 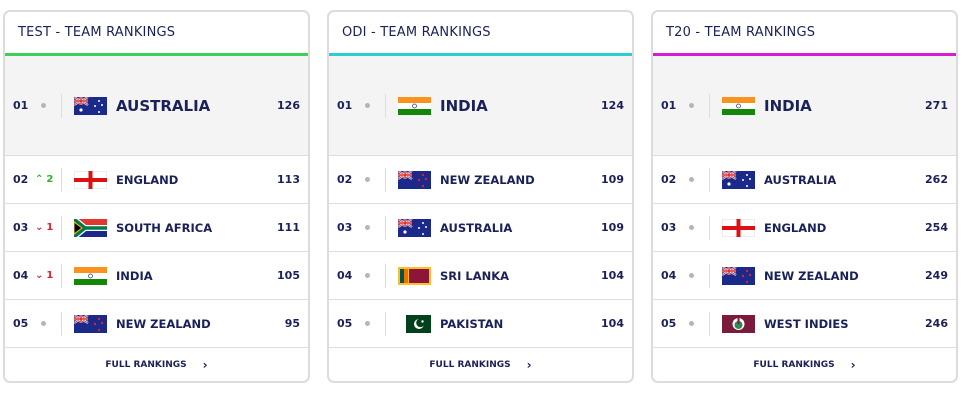 What do you see at coordinates (936, 179) in the screenshot?
I see `team-points: 262` at bounding box center [936, 179].